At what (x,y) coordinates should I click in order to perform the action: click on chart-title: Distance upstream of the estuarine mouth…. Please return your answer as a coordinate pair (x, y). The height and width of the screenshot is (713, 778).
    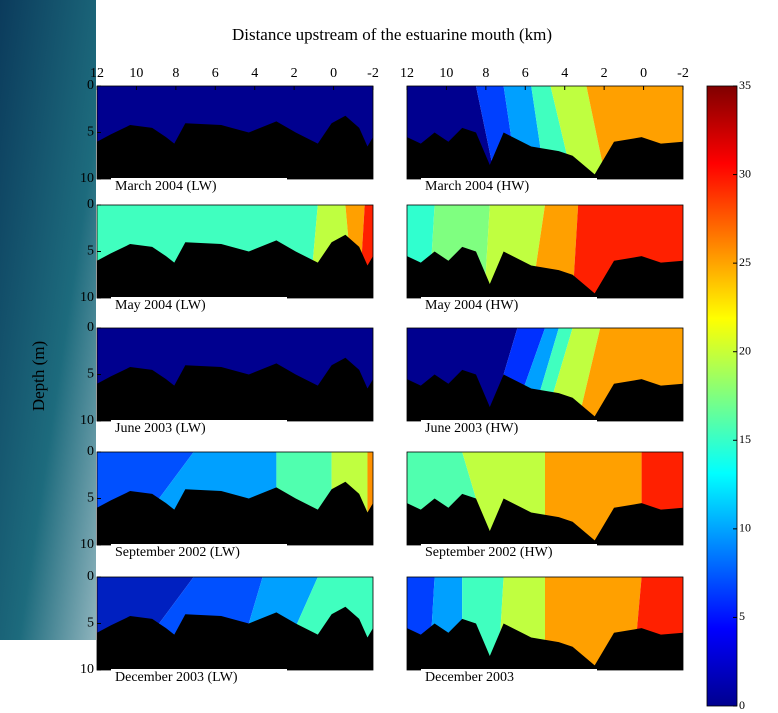
    Looking at the image, I should click on (392, 34).